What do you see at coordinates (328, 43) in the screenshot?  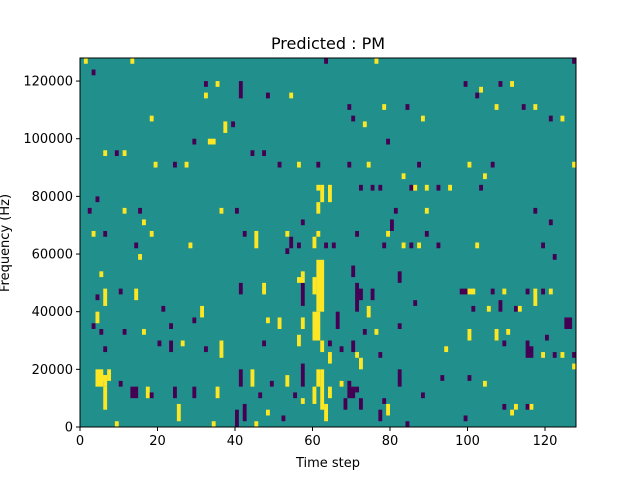 I see `chart-title: Predicted : PM` at bounding box center [328, 43].